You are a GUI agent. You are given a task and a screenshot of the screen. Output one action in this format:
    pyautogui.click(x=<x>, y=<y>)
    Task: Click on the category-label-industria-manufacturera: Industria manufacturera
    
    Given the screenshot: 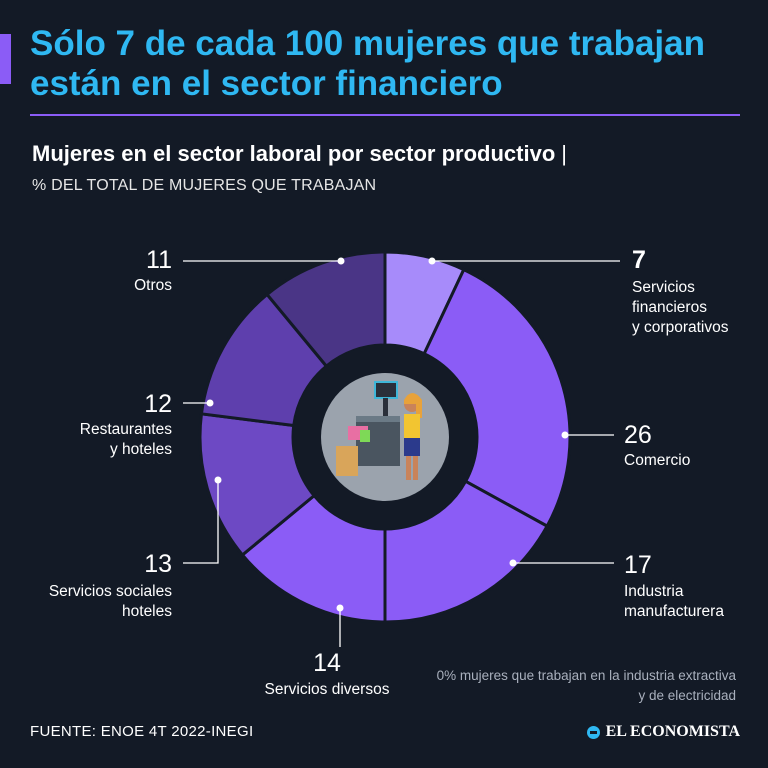 What is the action you would take?
    pyautogui.click(x=674, y=601)
    